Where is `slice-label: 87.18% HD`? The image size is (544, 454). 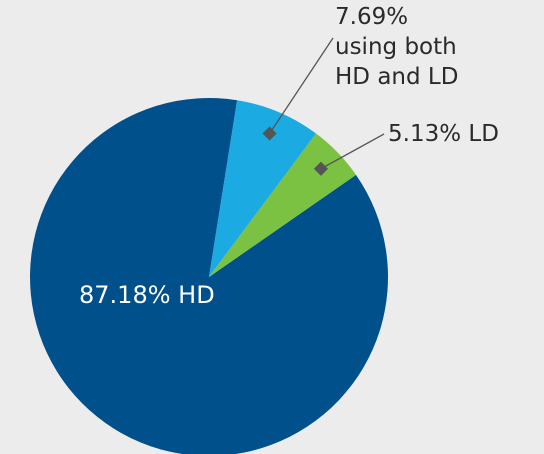
slice-label: 87.18% HD is located at coordinates (147, 295).